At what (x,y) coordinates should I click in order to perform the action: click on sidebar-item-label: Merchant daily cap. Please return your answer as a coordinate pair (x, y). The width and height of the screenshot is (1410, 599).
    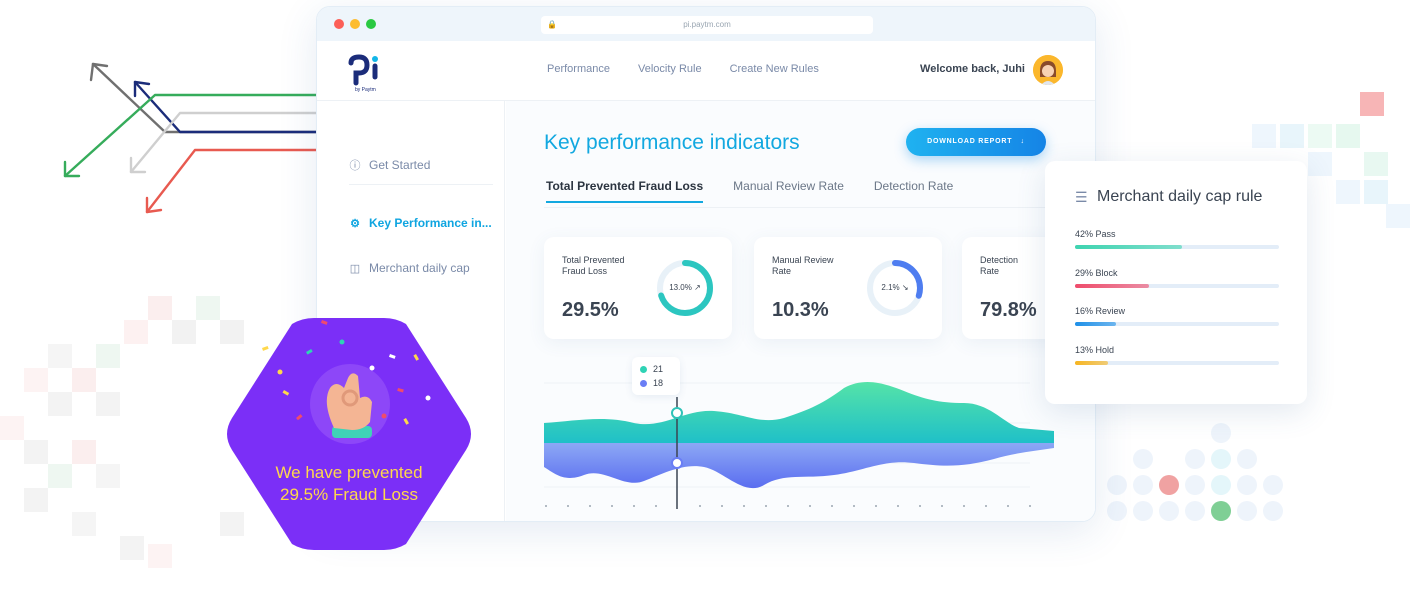
    Looking at the image, I should click on (419, 268).